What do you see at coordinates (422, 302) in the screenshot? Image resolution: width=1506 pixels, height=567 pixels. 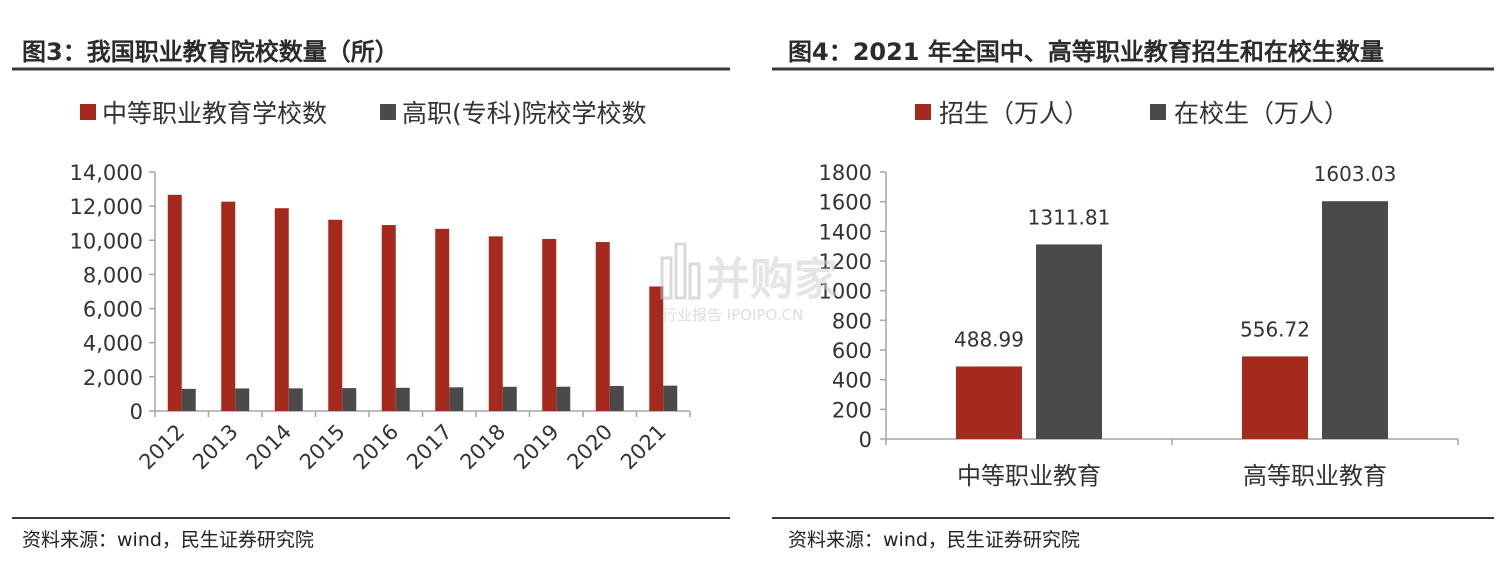 I see `chart-3-plot-area` at bounding box center [422, 302].